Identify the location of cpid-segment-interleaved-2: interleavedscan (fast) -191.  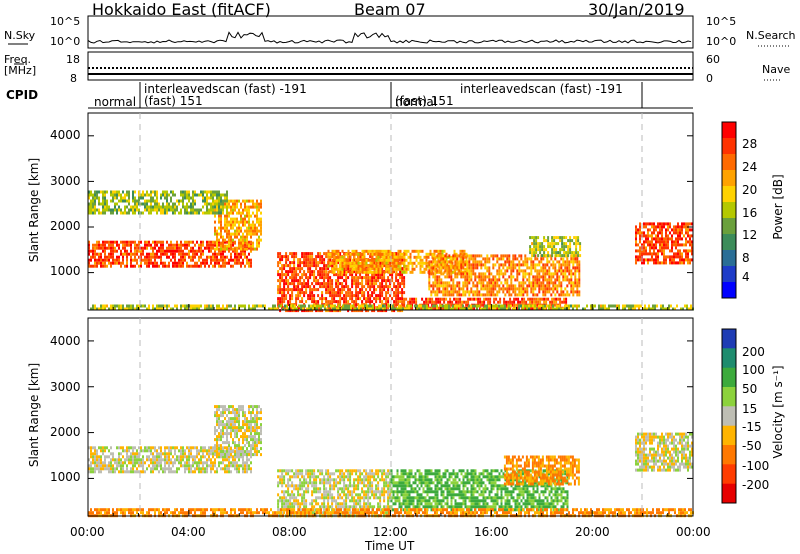
(541, 89).